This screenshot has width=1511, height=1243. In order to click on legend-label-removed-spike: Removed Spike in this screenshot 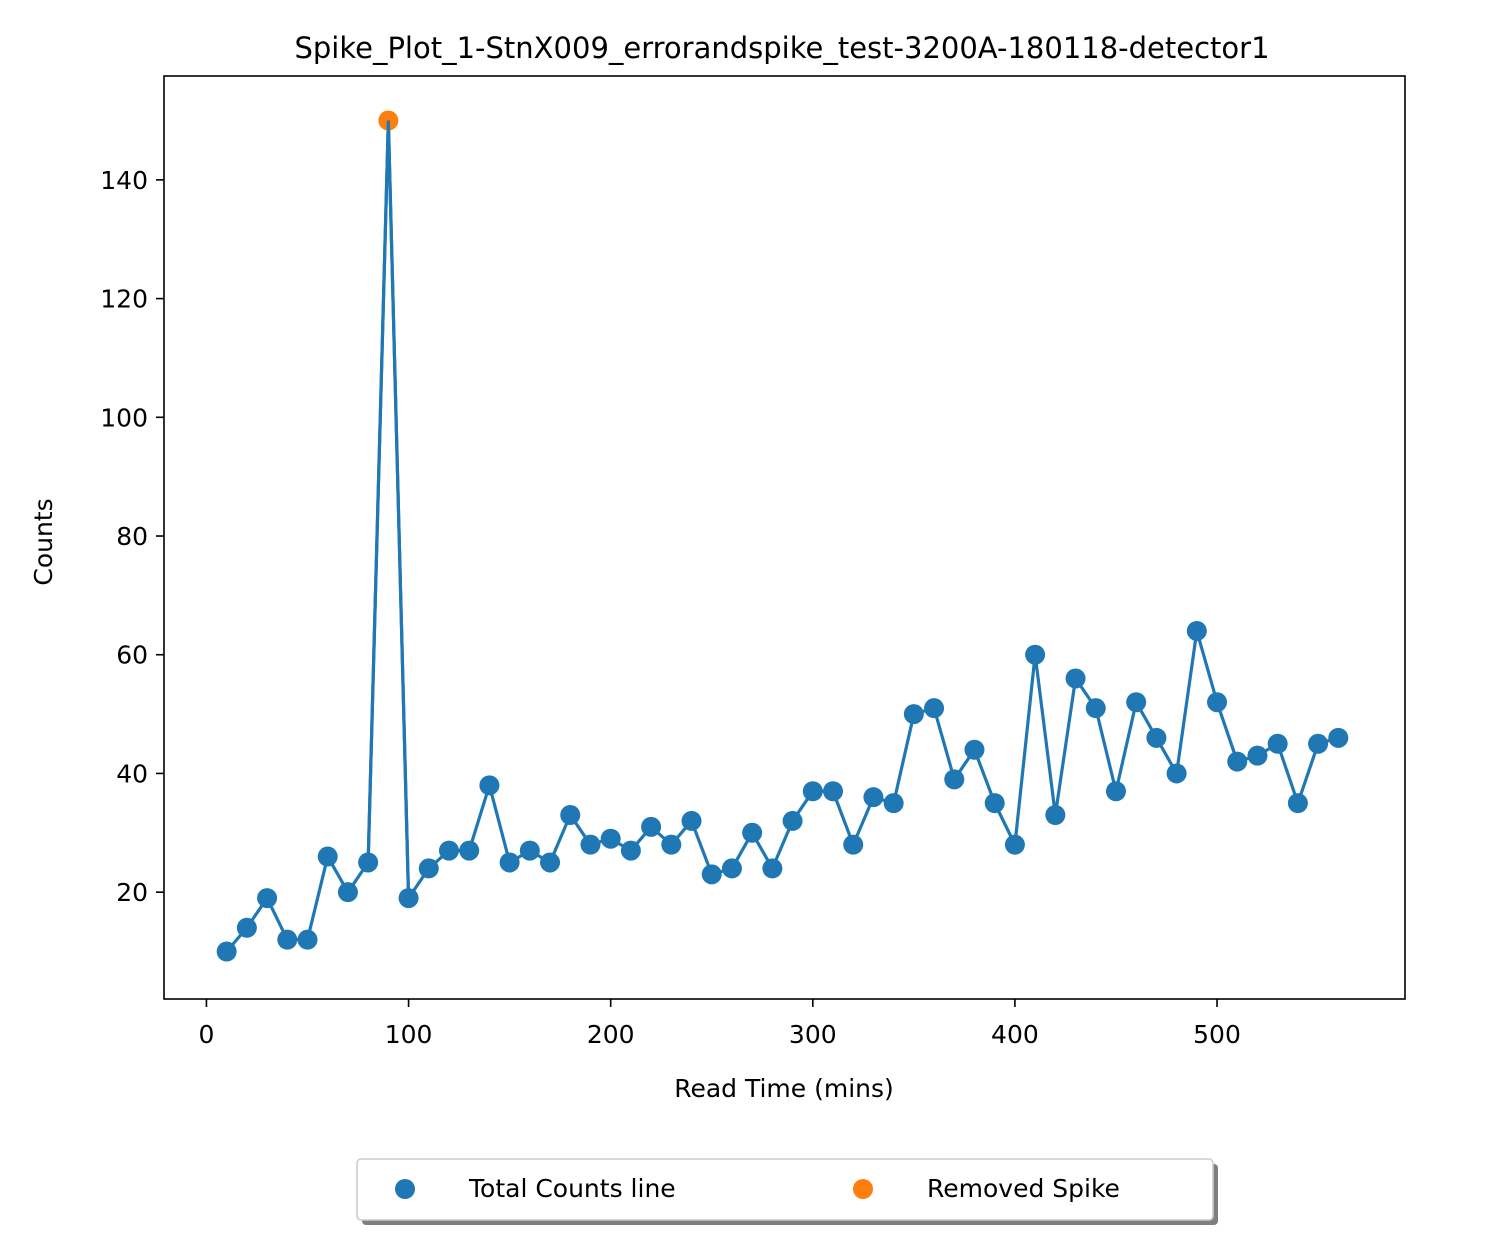, I will do `click(1023, 1188)`.